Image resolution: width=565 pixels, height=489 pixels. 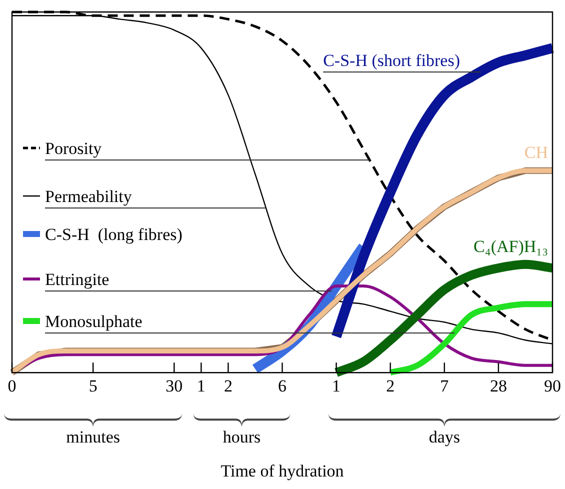 I want to click on series-label: C-S-H (short fibres), so click(x=391, y=60).